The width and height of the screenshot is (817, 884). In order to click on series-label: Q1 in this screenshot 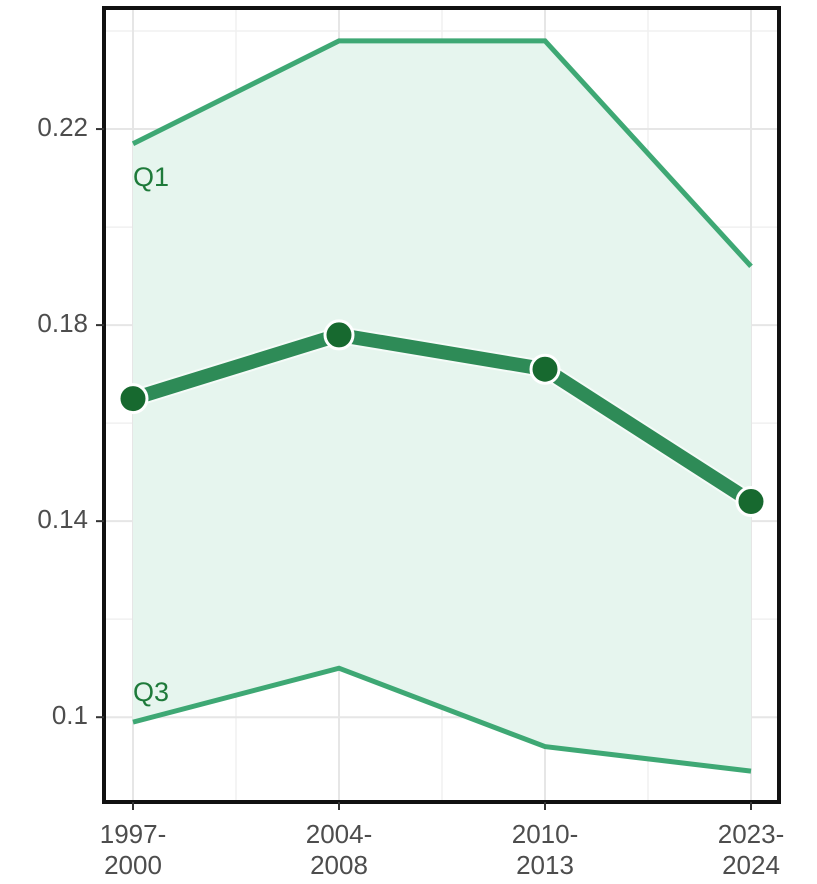, I will do `click(151, 177)`.